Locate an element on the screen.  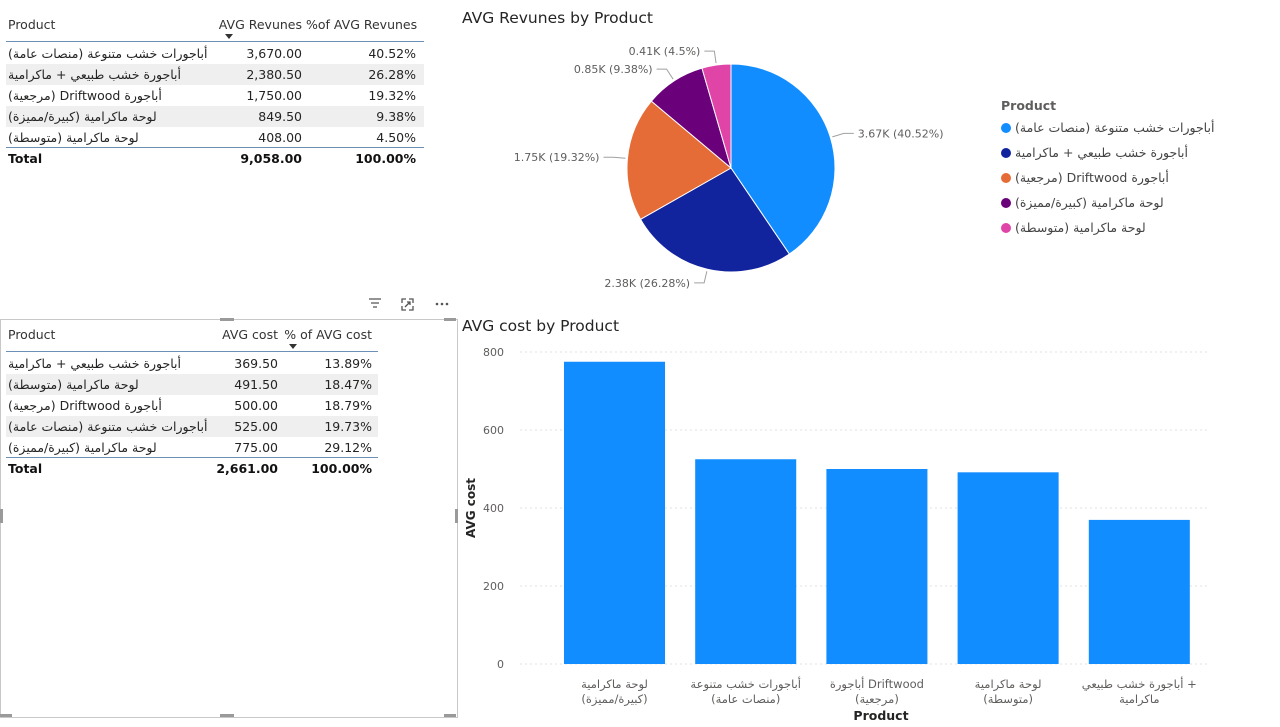
column-header-avg-revenues: AVG Revunes is located at coordinates (260, 24).